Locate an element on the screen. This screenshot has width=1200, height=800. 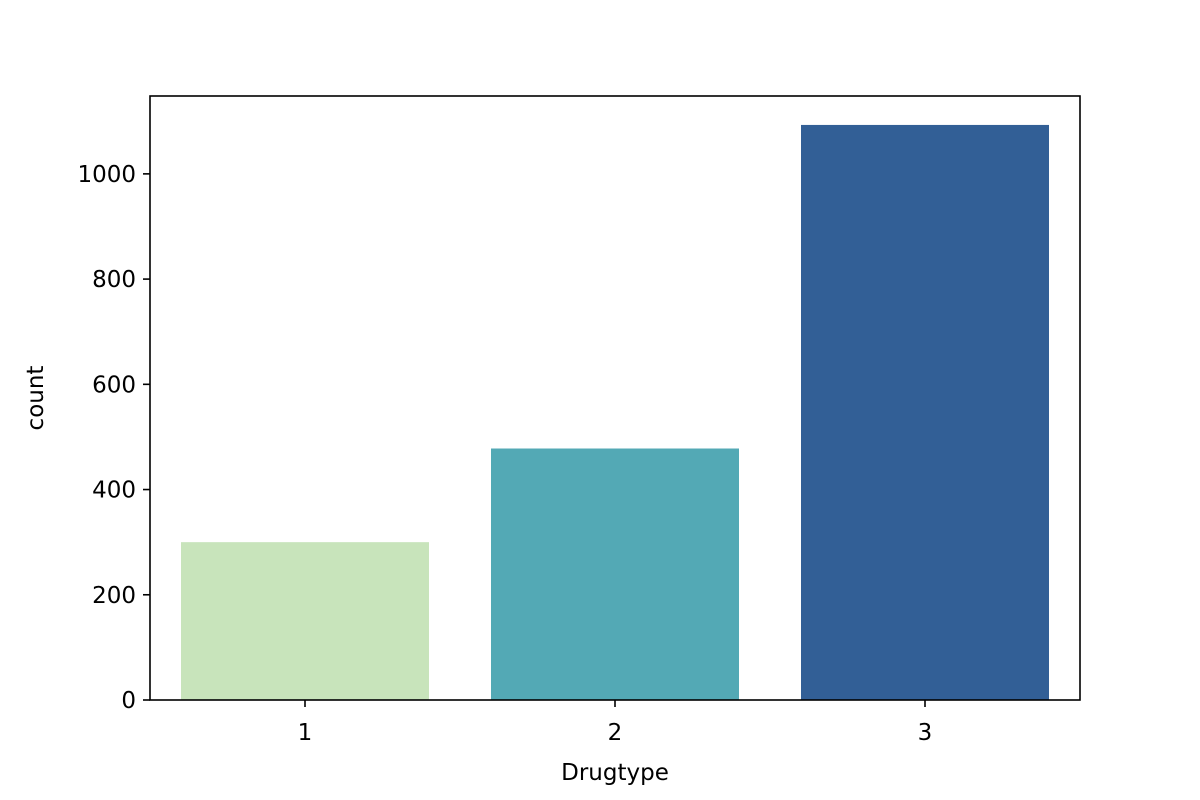
x-tick-label: 3 is located at coordinates (925, 733).